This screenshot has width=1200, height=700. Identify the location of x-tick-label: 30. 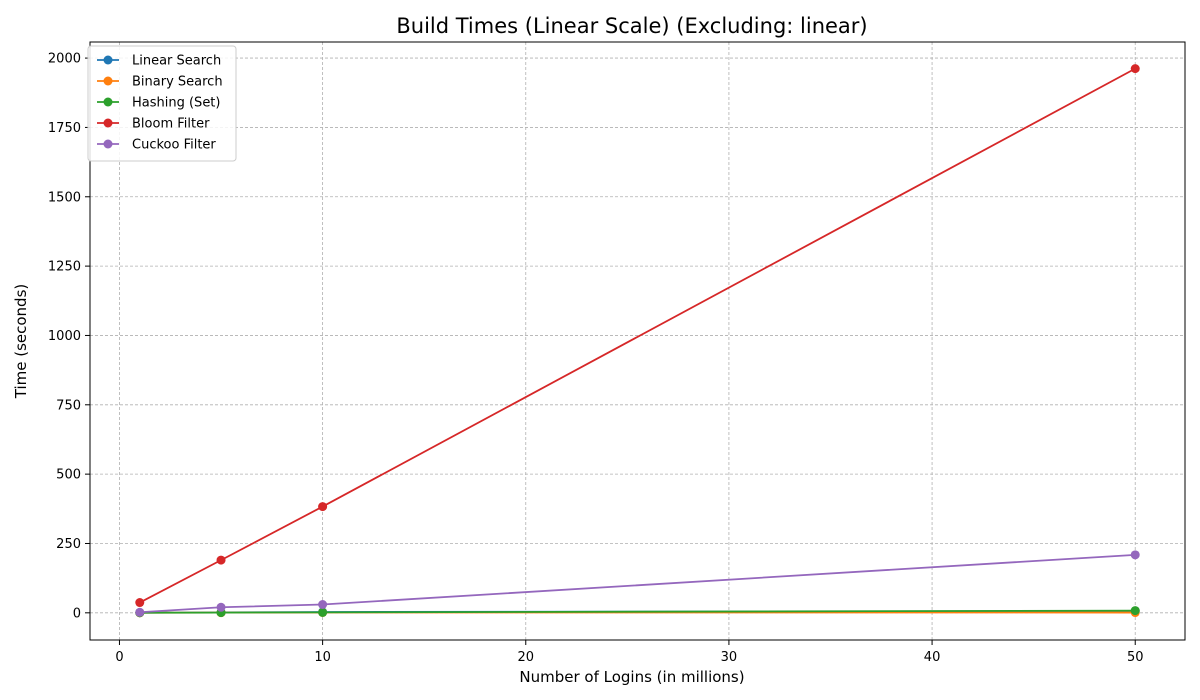
(729, 657).